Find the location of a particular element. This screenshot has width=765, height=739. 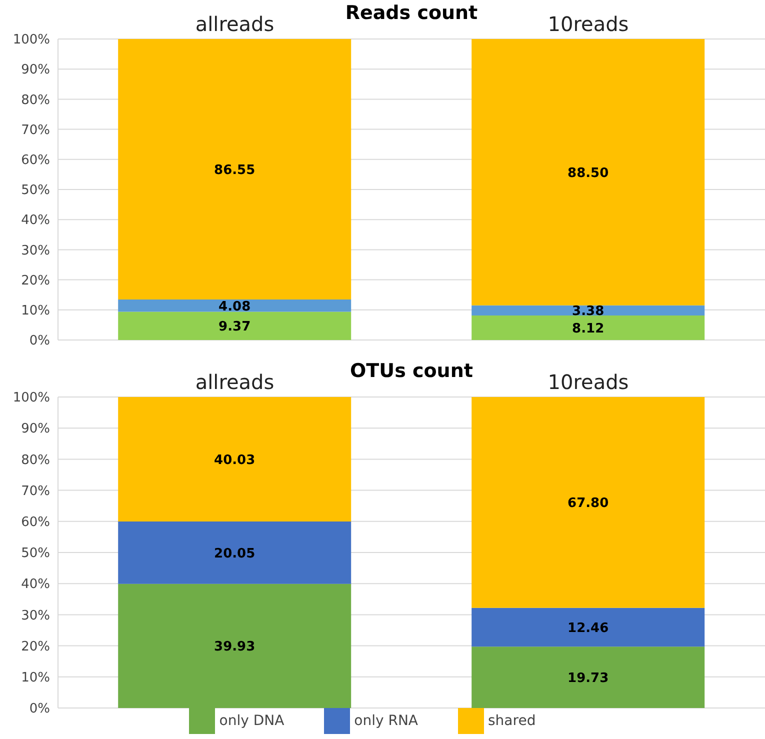

data-label: 8.12 is located at coordinates (588, 328).